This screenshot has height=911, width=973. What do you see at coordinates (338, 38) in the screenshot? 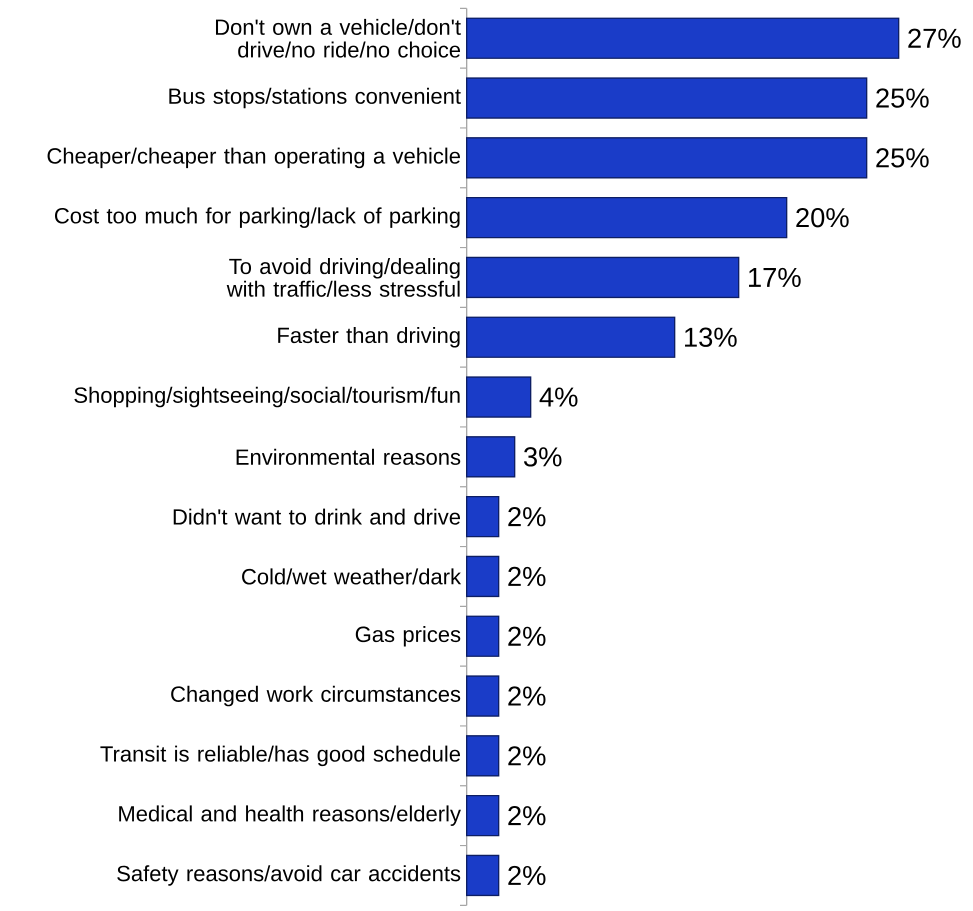
I see `y-tick-label: Don't own a vehicle/don't drive/no ride/no choice` at bounding box center [338, 38].